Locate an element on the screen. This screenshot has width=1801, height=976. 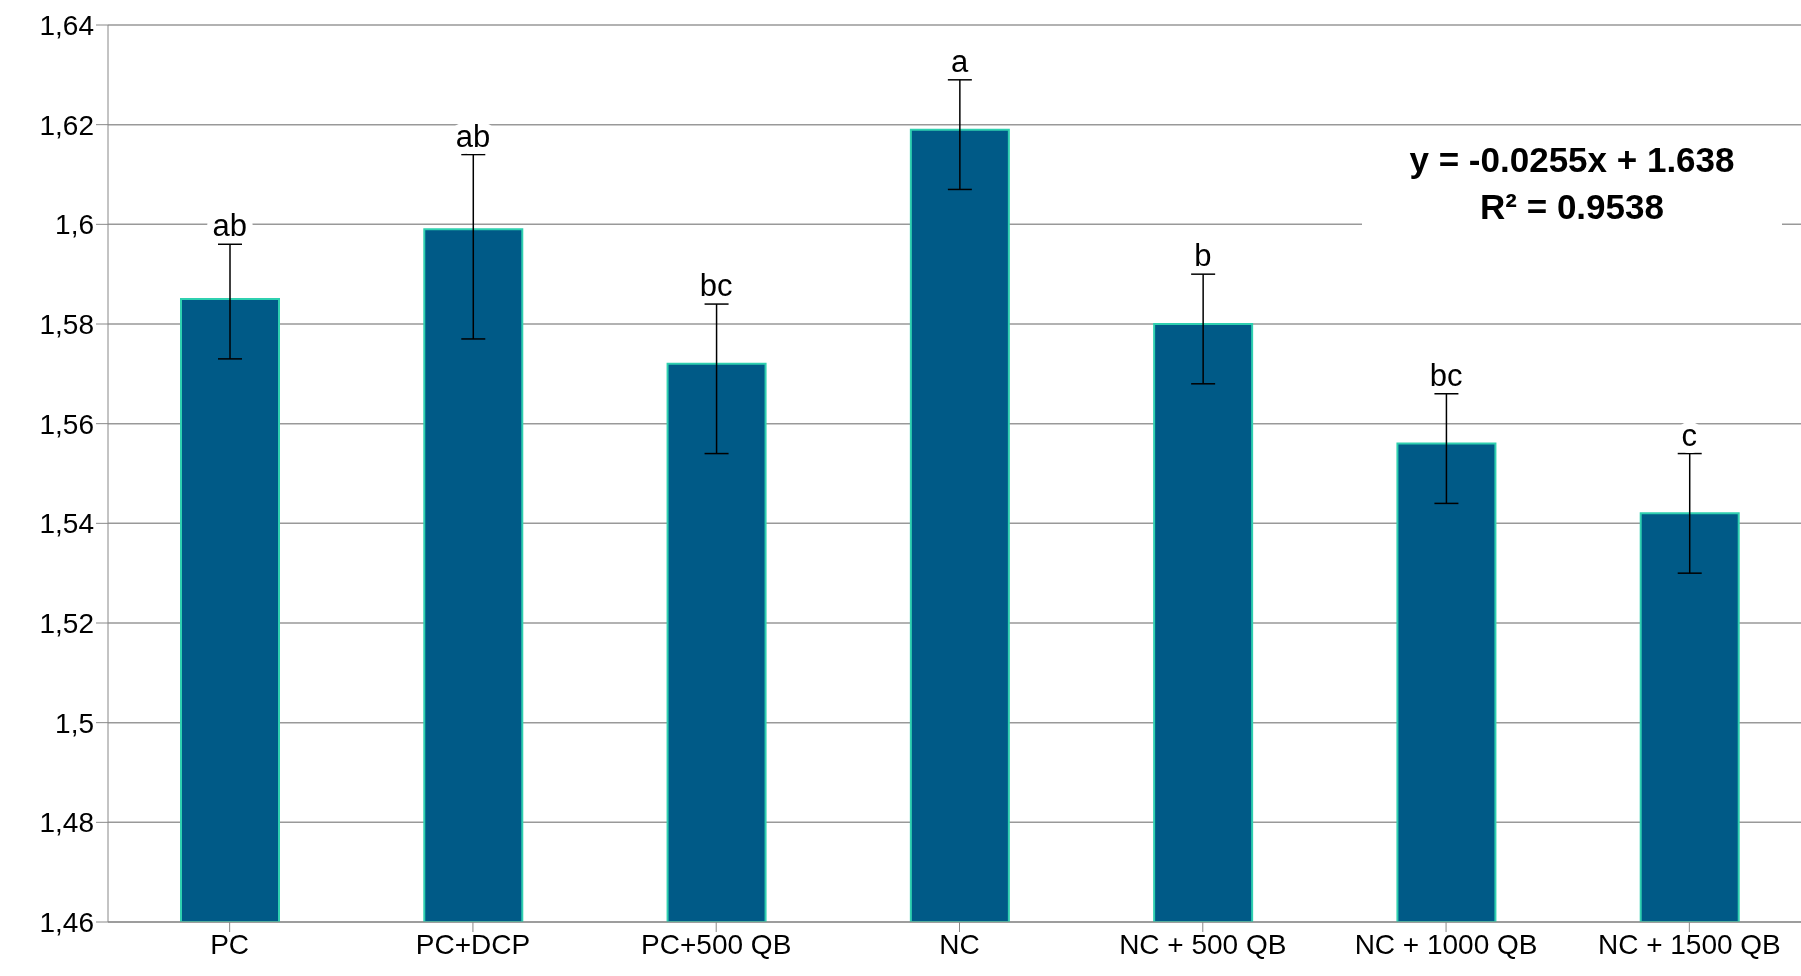
x-tick-label: NC + 1500 QB is located at coordinates (1689, 944).